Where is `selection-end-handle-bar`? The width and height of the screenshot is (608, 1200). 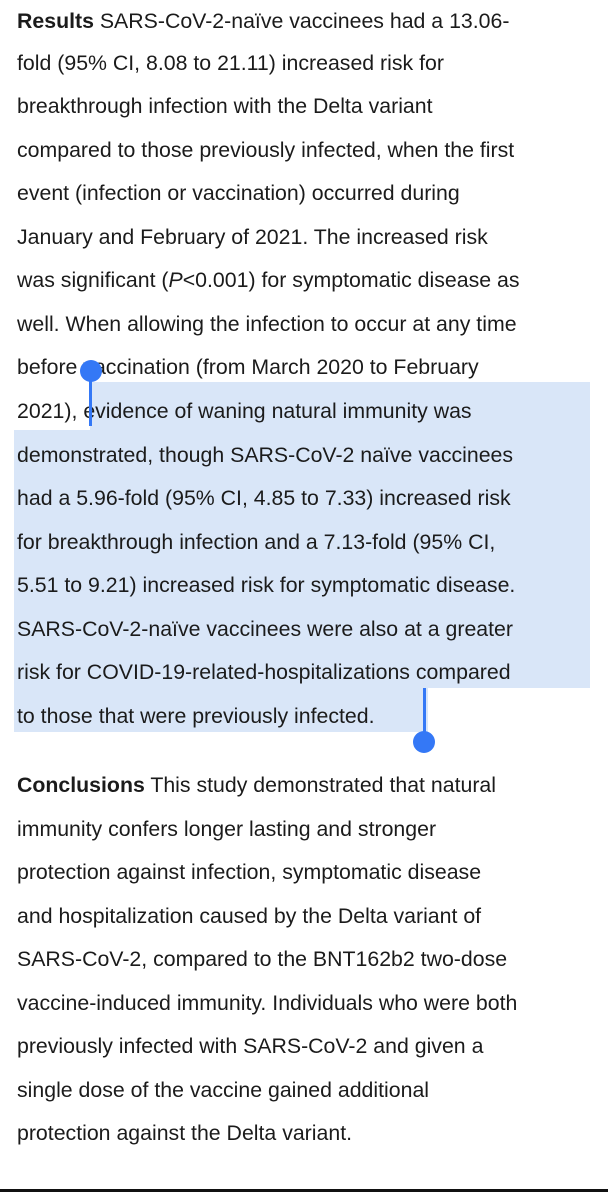
selection-end-handle-bar is located at coordinates (424, 715).